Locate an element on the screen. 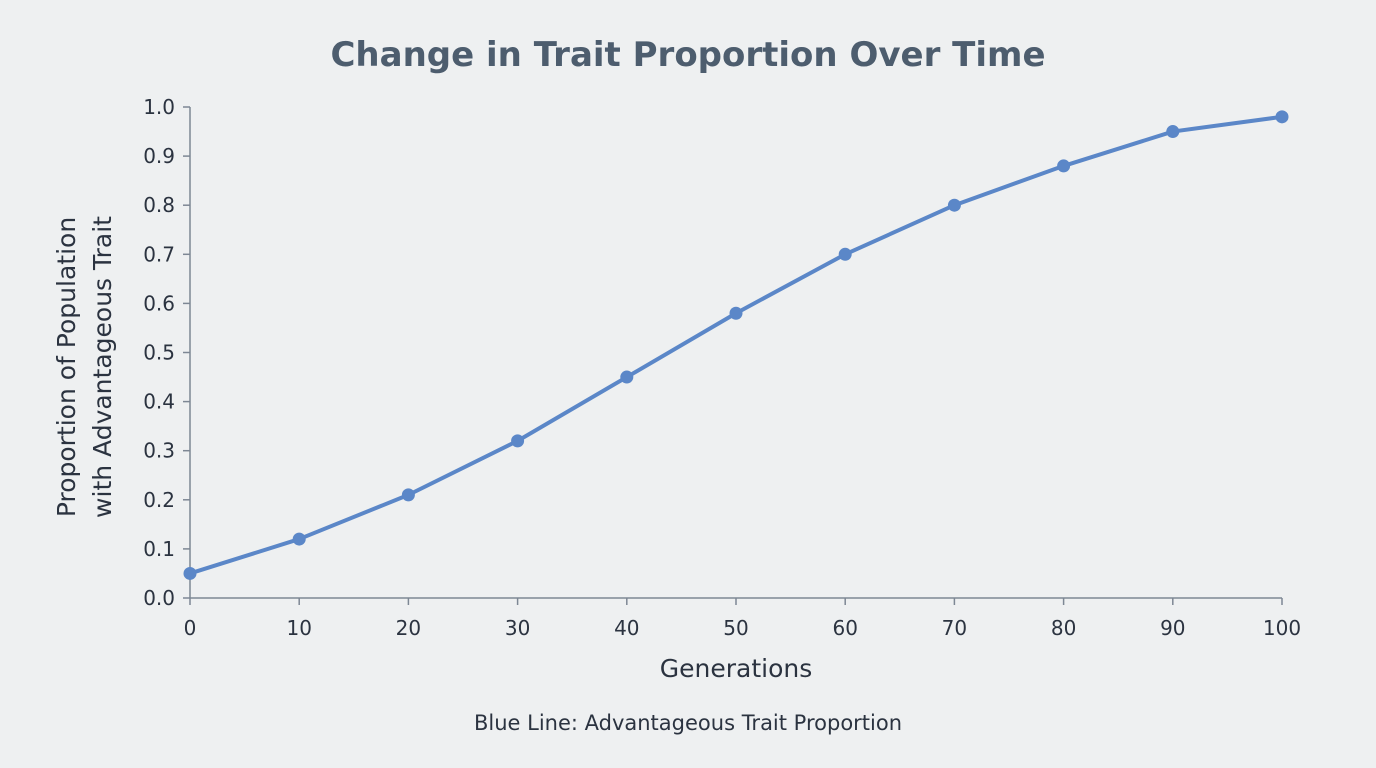  y-tick-label: 0.9 is located at coordinates (159, 156).